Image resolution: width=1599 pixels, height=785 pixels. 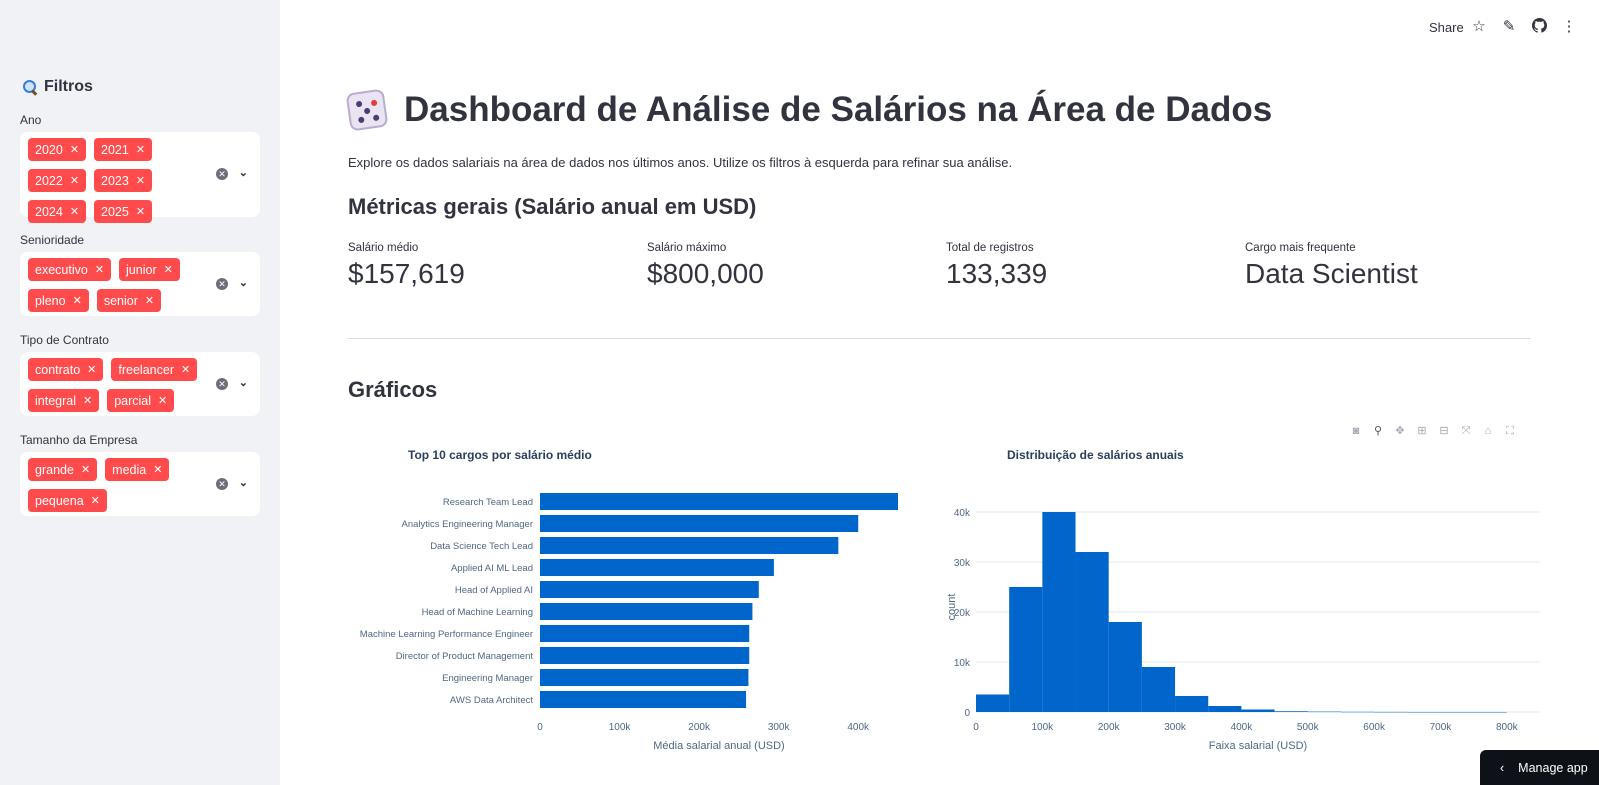 What do you see at coordinates (1479, 26) in the screenshot?
I see `star-icon: ☆` at bounding box center [1479, 26].